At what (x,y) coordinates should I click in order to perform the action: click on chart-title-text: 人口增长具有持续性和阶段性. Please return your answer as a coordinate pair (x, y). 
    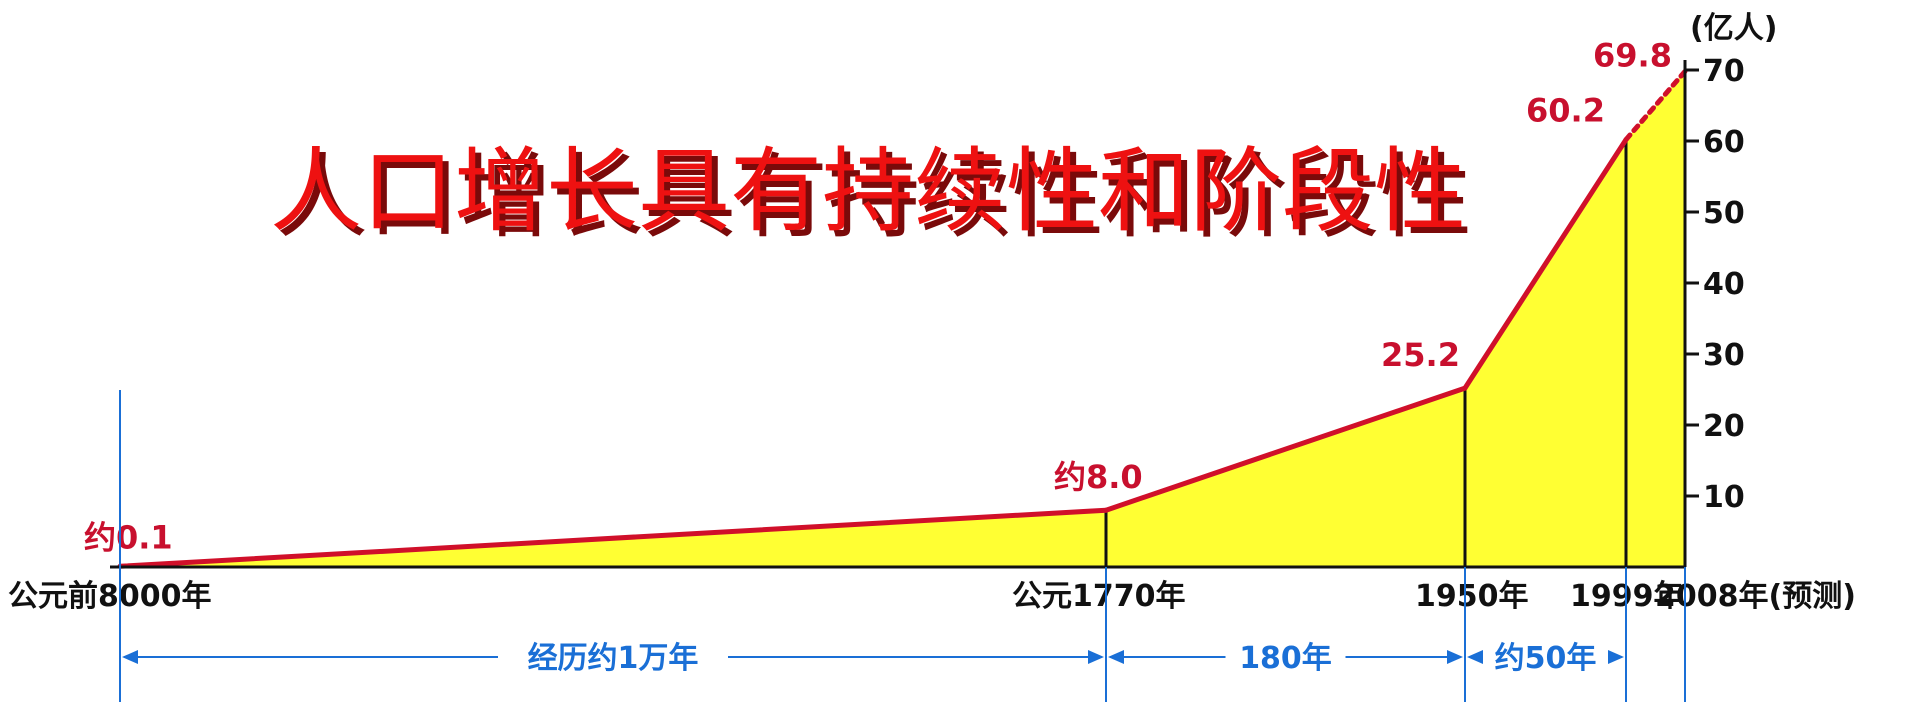
    Looking at the image, I should click on (868, 191).